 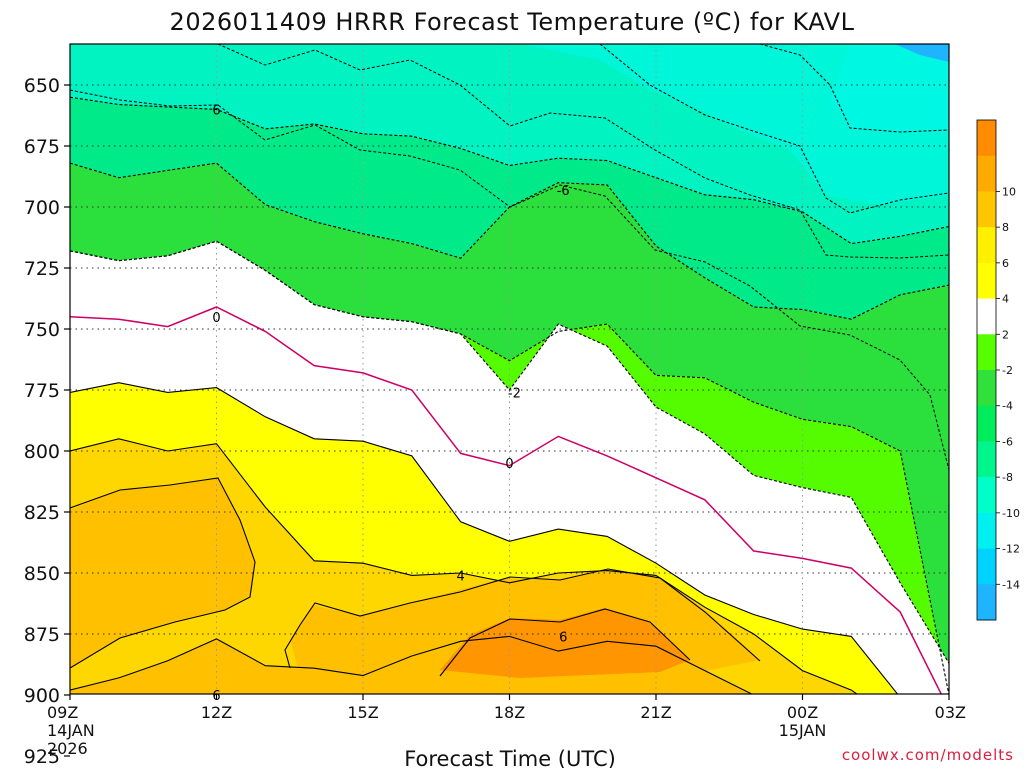 I want to click on pressure-axis: 650 675 700 725 750 775 800 825 850 875 900 925, so click(x=47, y=421).